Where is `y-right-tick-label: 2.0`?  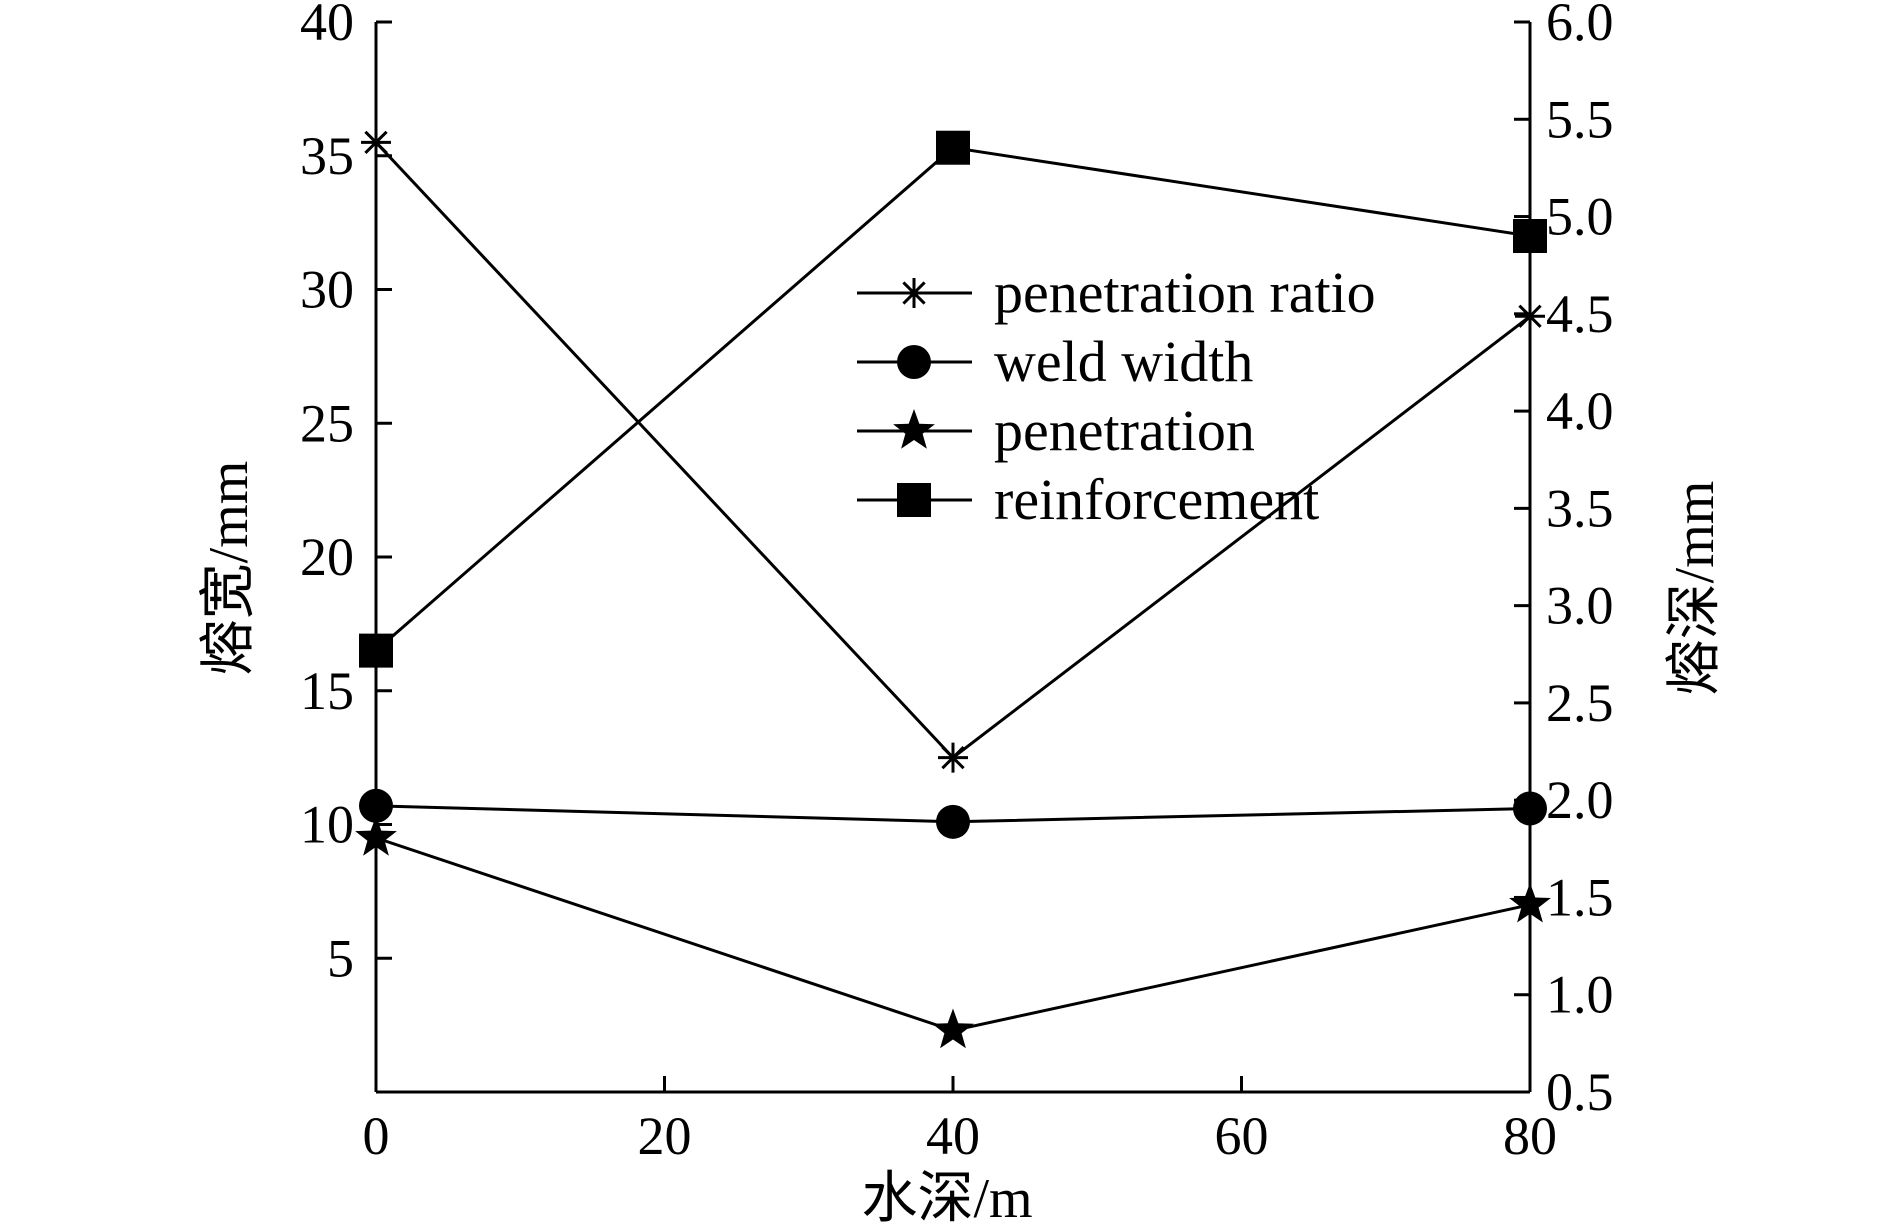 y-right-tick-label: 2.0 is located at coordinates (1580, 800).